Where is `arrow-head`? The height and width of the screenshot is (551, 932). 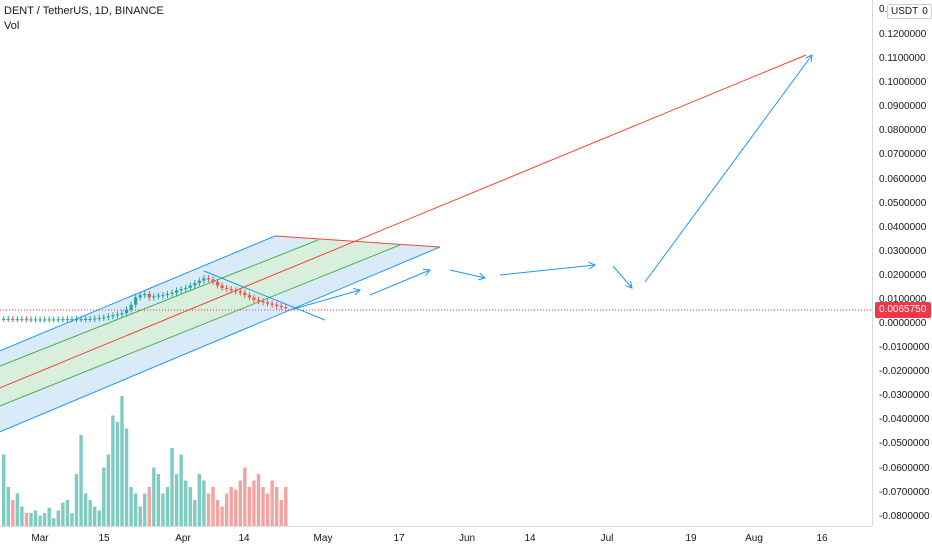
arrow-head is located at coordinates (592, 265).